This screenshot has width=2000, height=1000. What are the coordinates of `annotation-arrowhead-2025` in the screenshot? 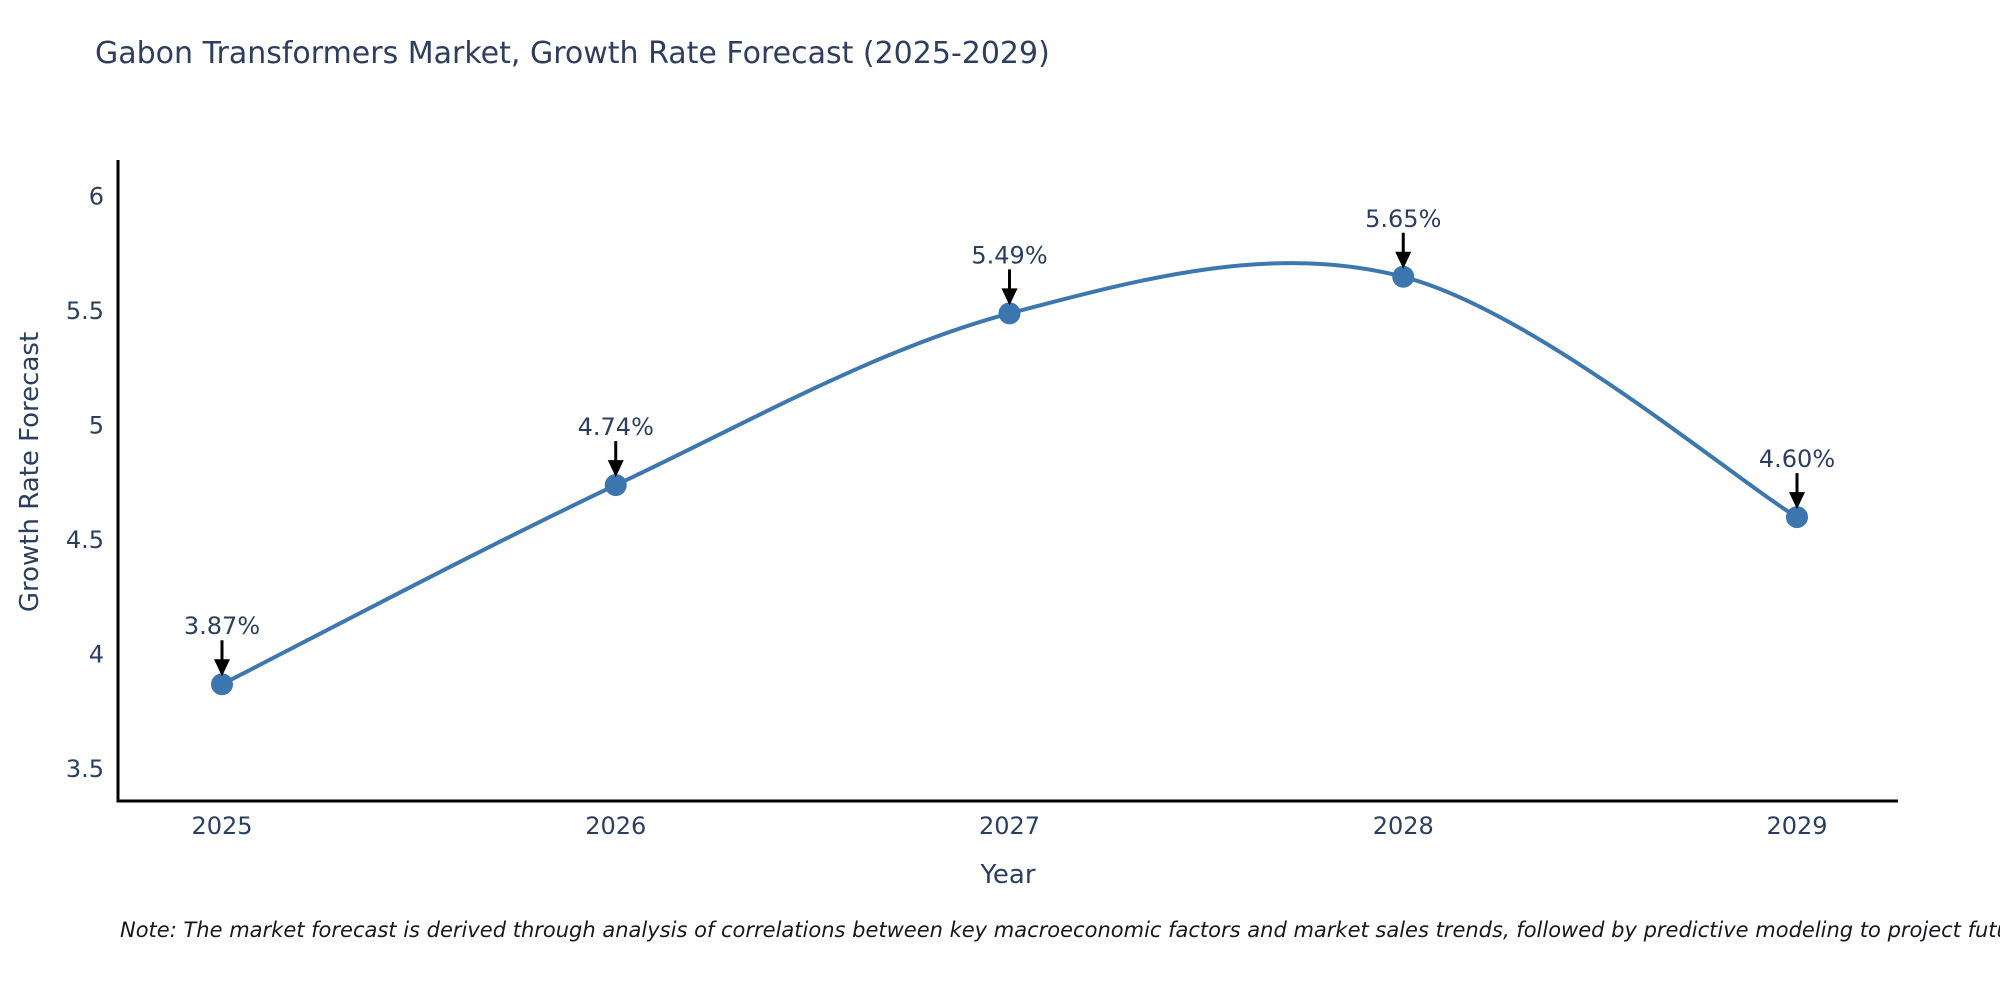 It's located at (222, 668).